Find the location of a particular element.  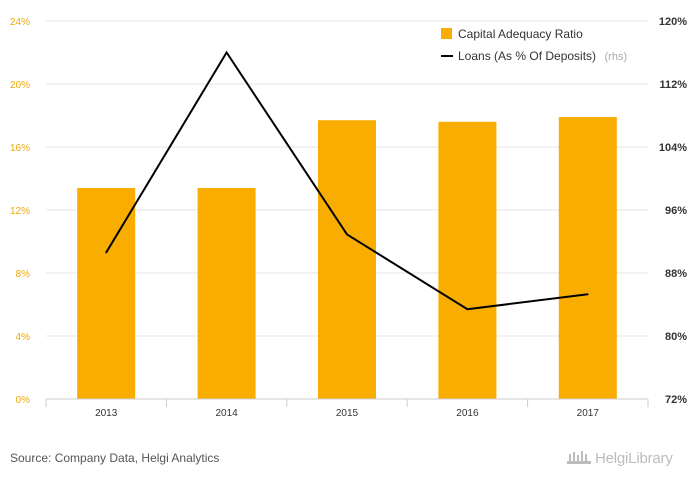

helgi-library-logo: HelgiLibrary is located at coordinates (619, 458).